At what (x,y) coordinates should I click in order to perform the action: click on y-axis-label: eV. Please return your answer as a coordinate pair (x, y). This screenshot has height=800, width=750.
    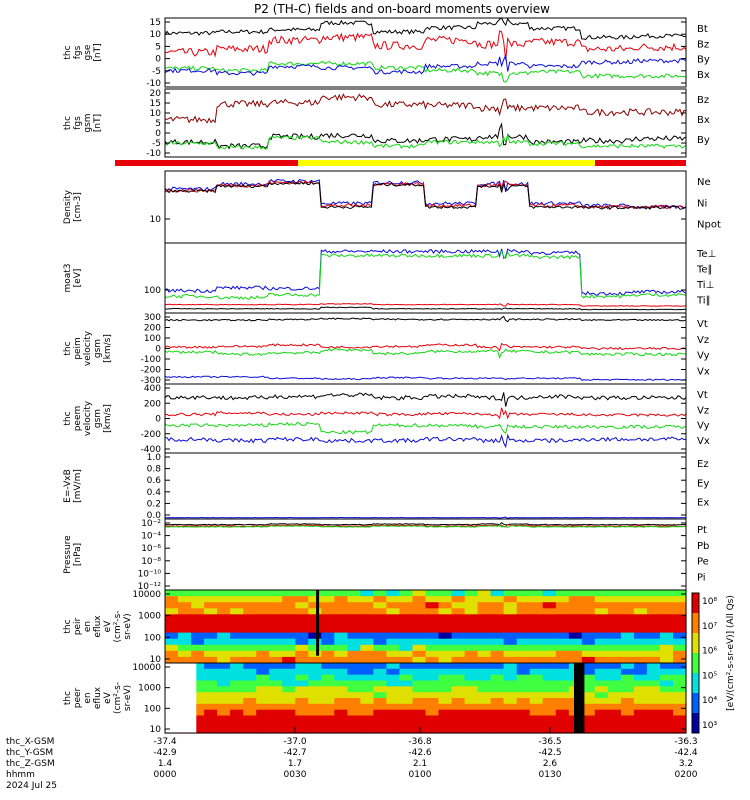
    Looking at the image, I should click on (108, 697).